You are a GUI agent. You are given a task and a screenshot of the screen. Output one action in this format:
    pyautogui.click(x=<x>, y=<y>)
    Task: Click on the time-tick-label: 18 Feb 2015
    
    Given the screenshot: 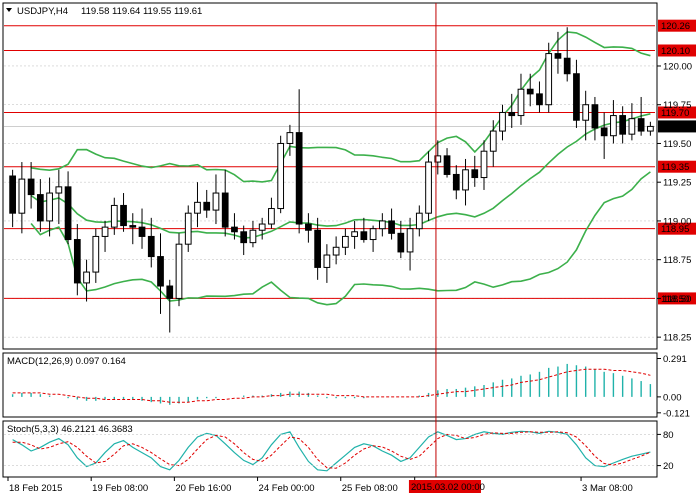 What is the action you would take?
    pyautogui.click(x=35, y=488)
    